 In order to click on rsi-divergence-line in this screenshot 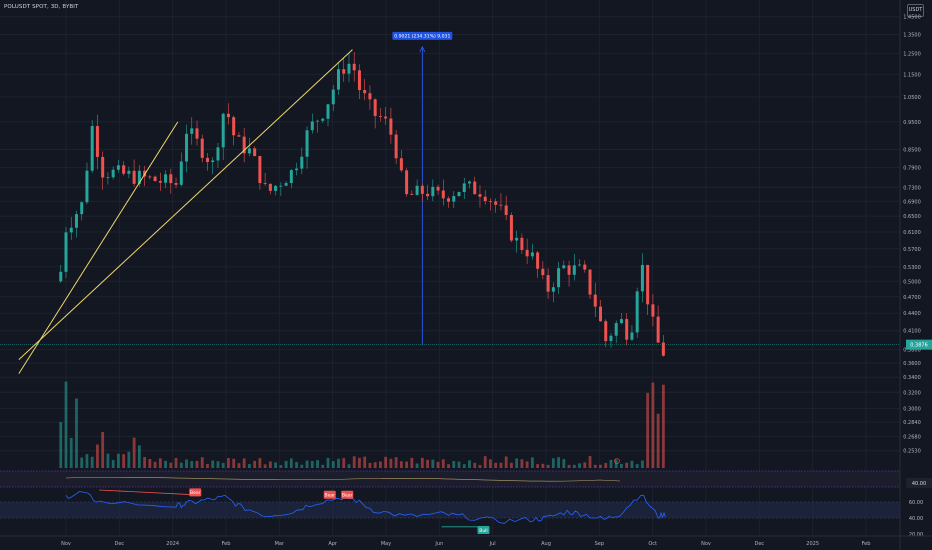, I will do `click(147, 492)`.